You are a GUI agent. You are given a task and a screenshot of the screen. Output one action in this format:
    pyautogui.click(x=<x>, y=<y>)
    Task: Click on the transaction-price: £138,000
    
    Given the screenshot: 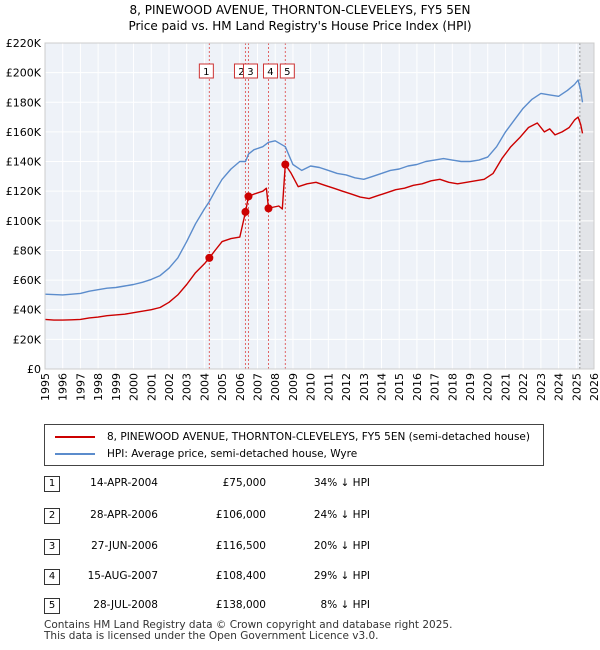 What is the action you would take?
    pyautogui.click(x=240, y=605)
    